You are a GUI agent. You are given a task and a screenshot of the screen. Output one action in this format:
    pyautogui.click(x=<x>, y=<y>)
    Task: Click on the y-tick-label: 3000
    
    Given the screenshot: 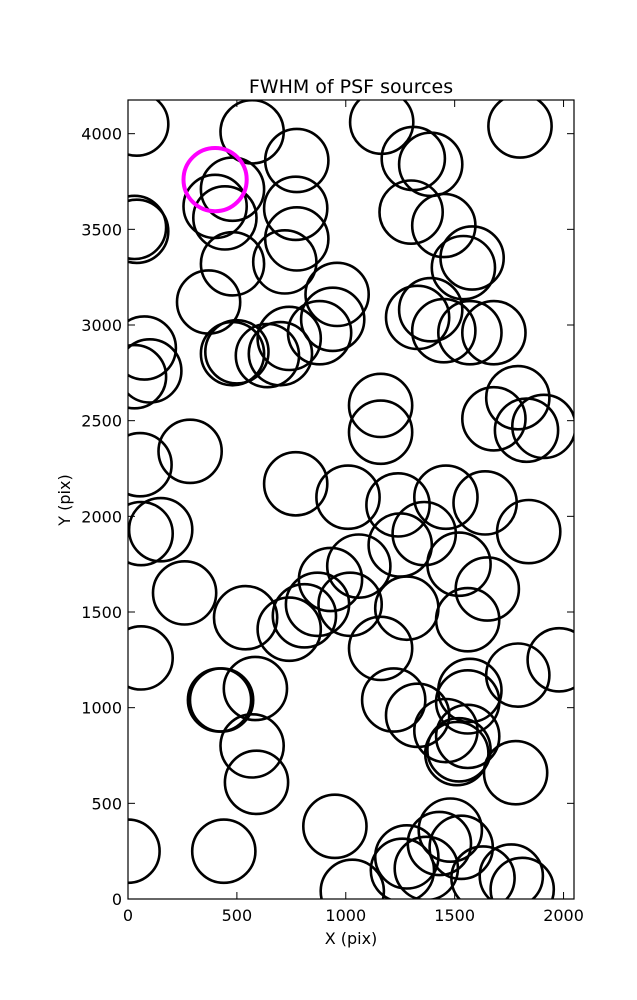 What is the action you would take?
    pyautogui.click(x=101, y=325)
    